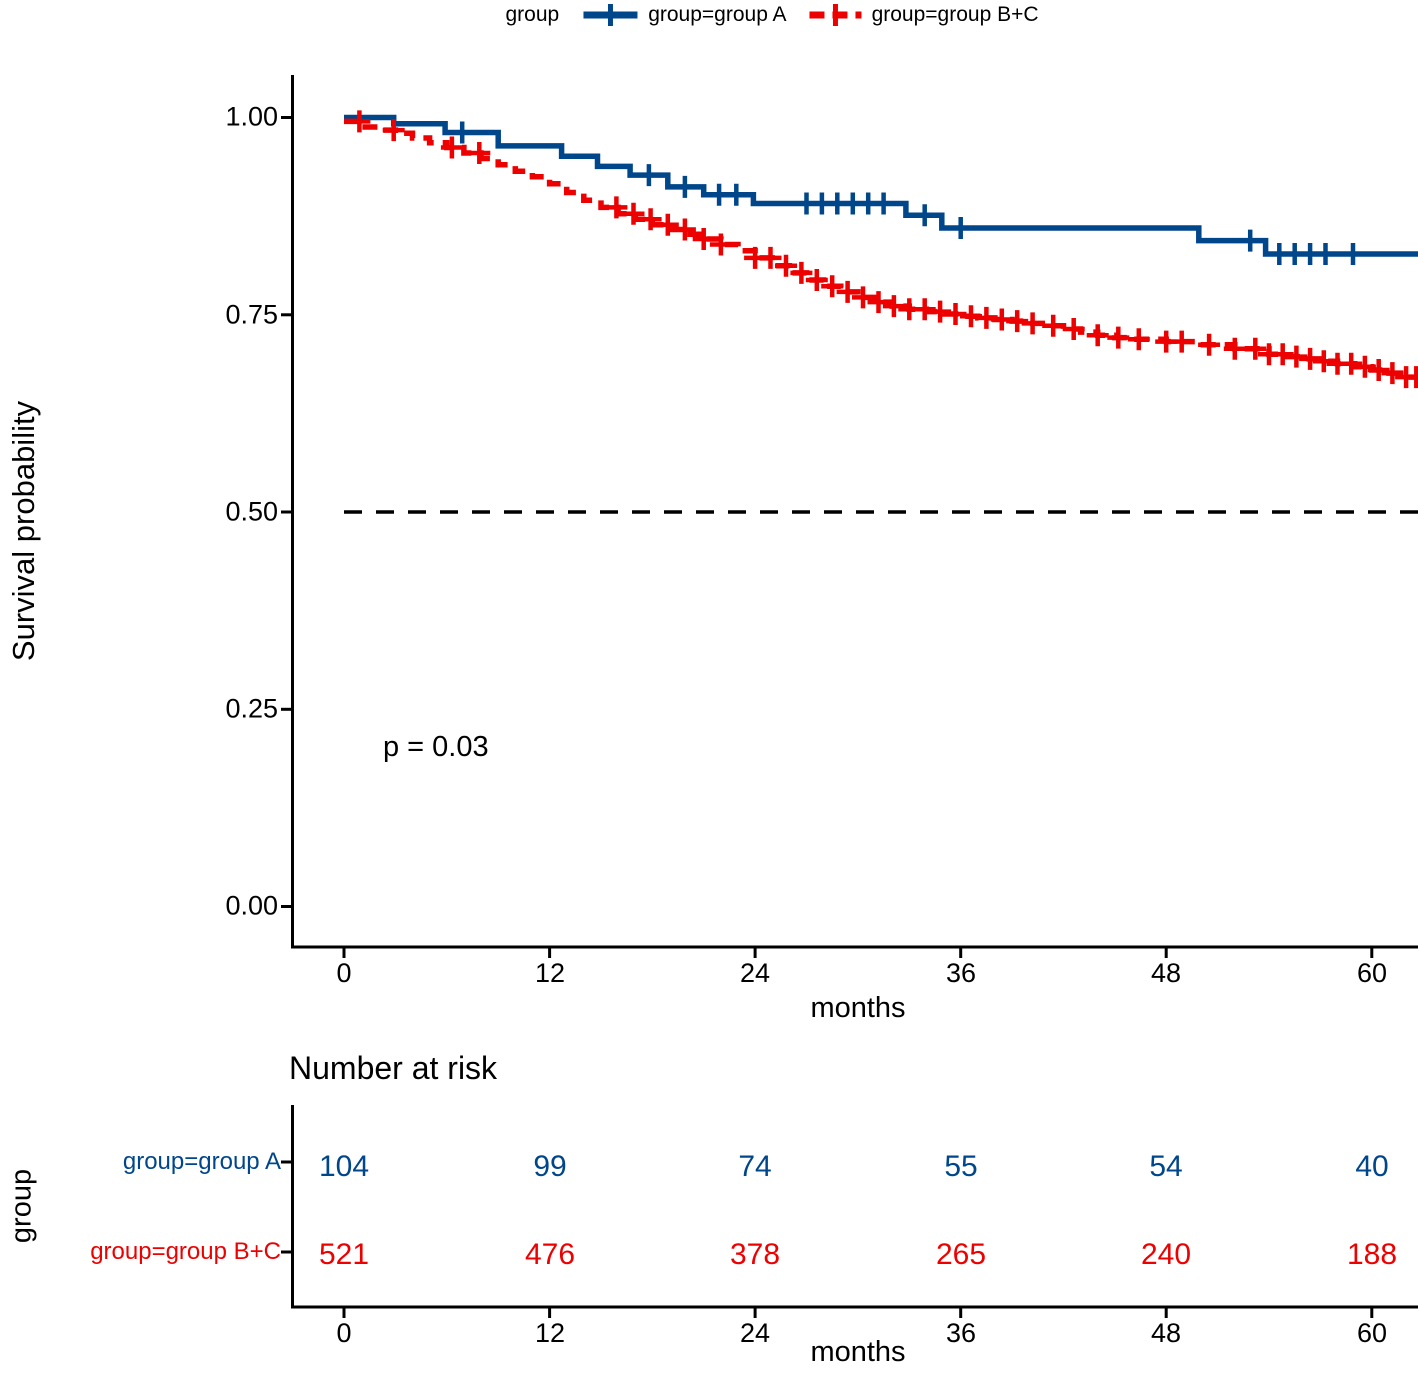  Describe the element at coordinates (1372, 1333) in the screenshot. I see `risk-x-tick-label: 60` at that location.